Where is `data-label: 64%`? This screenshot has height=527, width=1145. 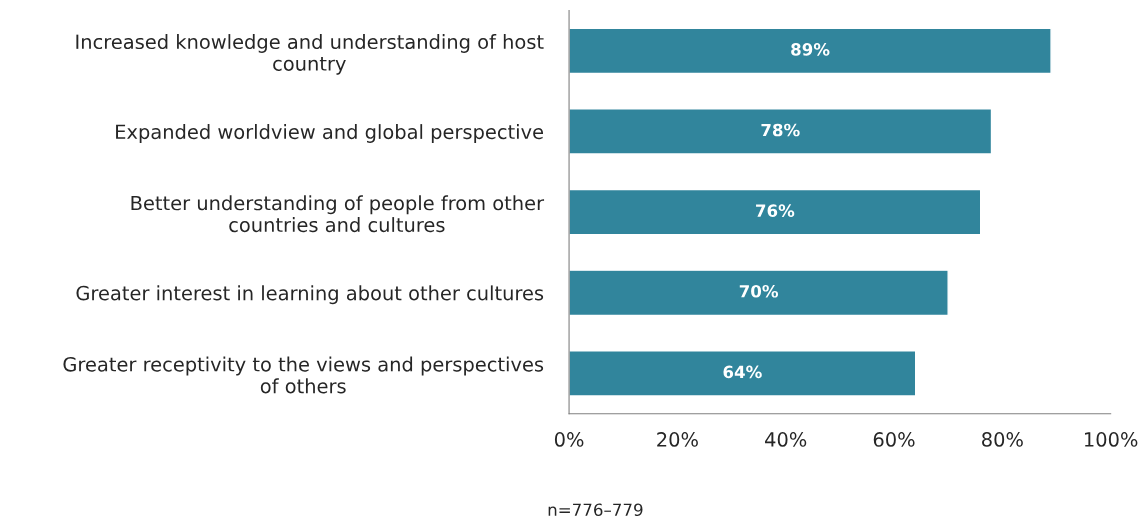 data-label: 64% is located at coordinates (742, 372).